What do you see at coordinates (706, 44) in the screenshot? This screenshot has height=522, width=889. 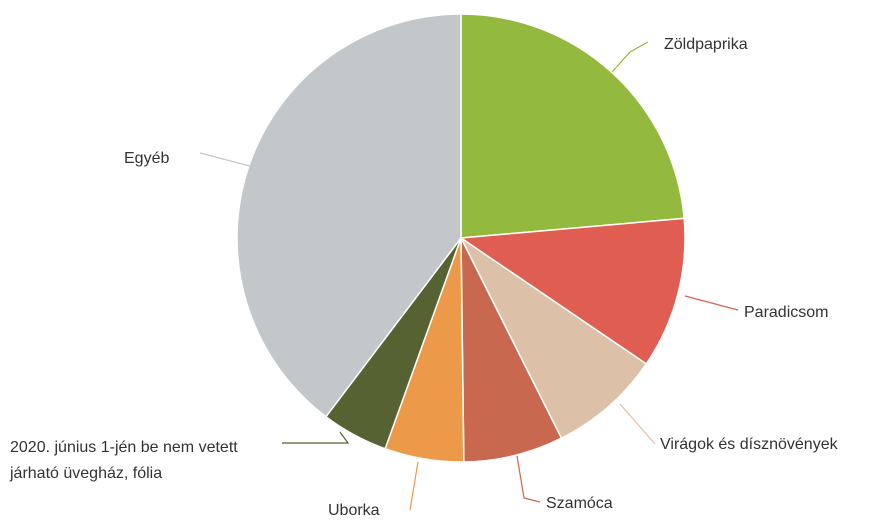 I see `slice-label: Zöldpaprika` at bounding box center [706, 44].